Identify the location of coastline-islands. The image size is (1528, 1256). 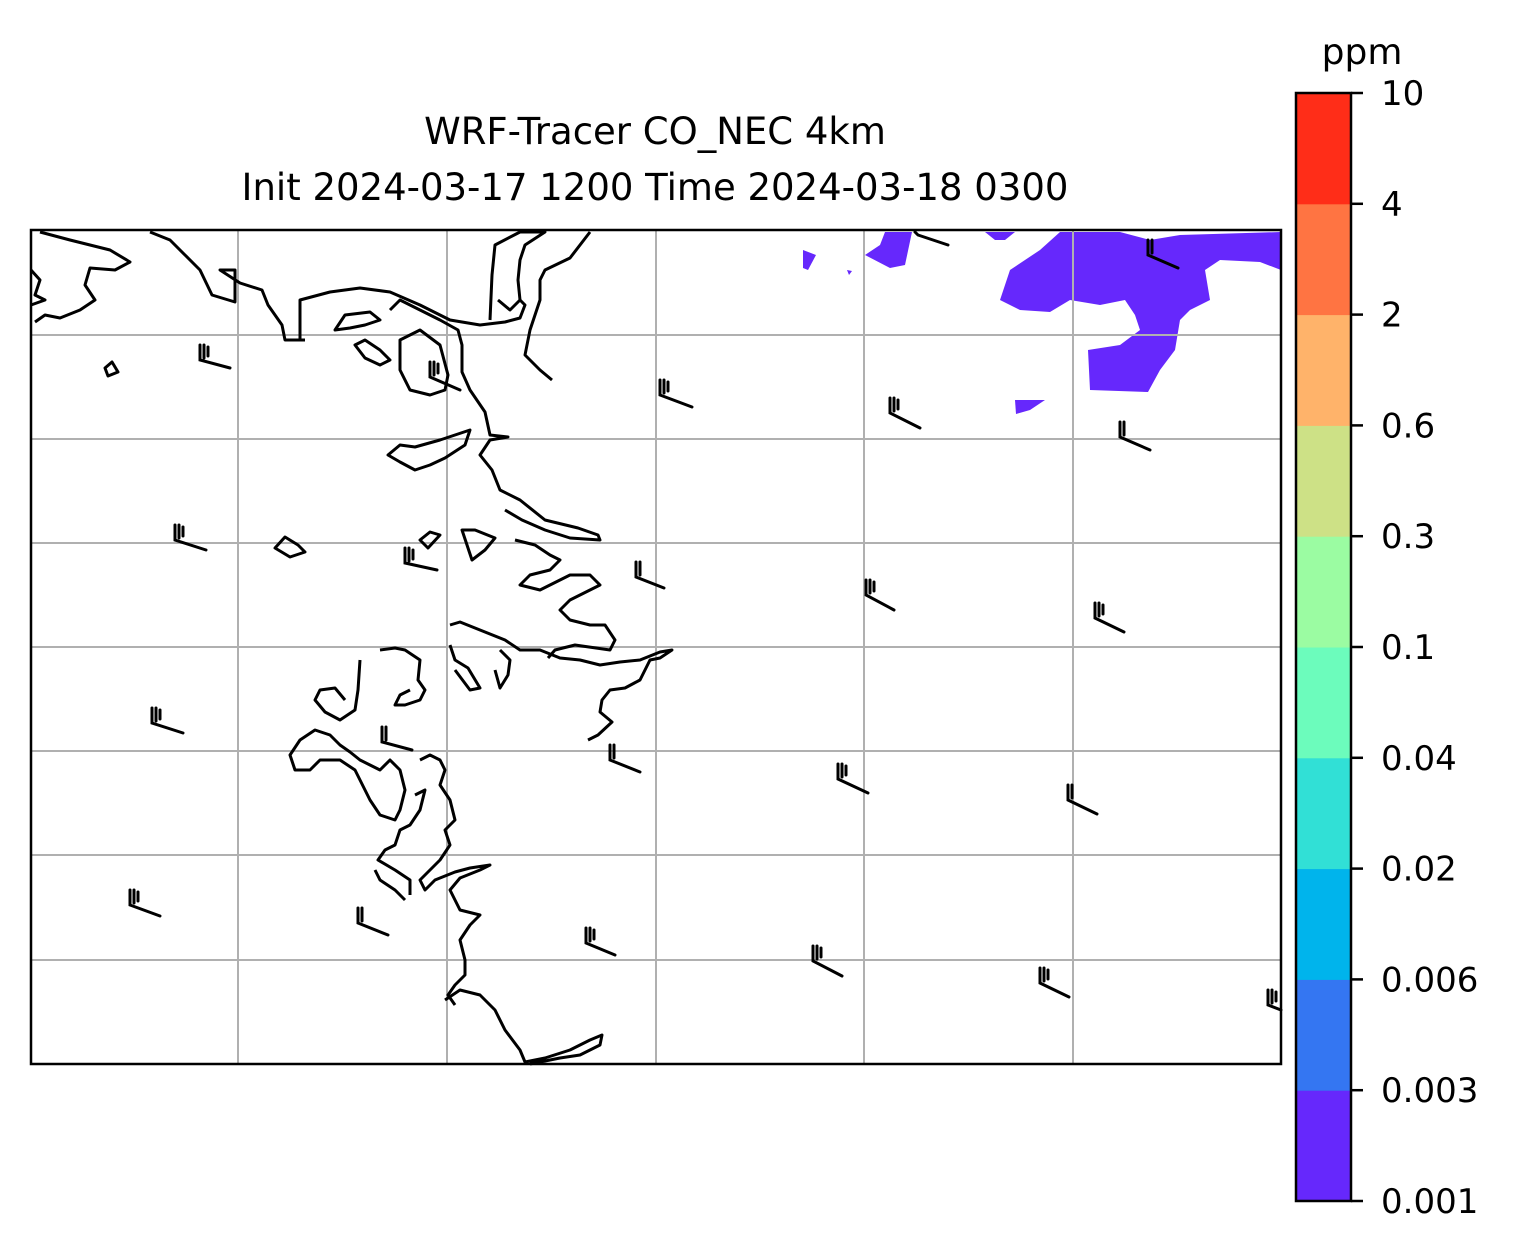
(276, 353).